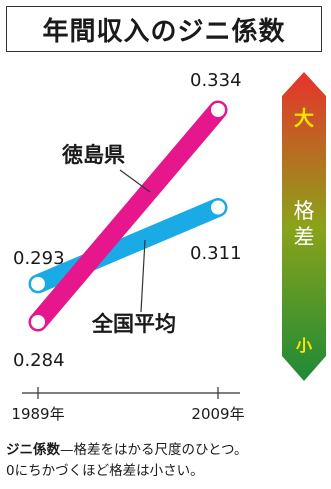 Image resolution: width=331 pixels, height=489 pixels. I want to click on footnote-definition: —格差をはかる尺度のひとつ。, so click(154, 450).